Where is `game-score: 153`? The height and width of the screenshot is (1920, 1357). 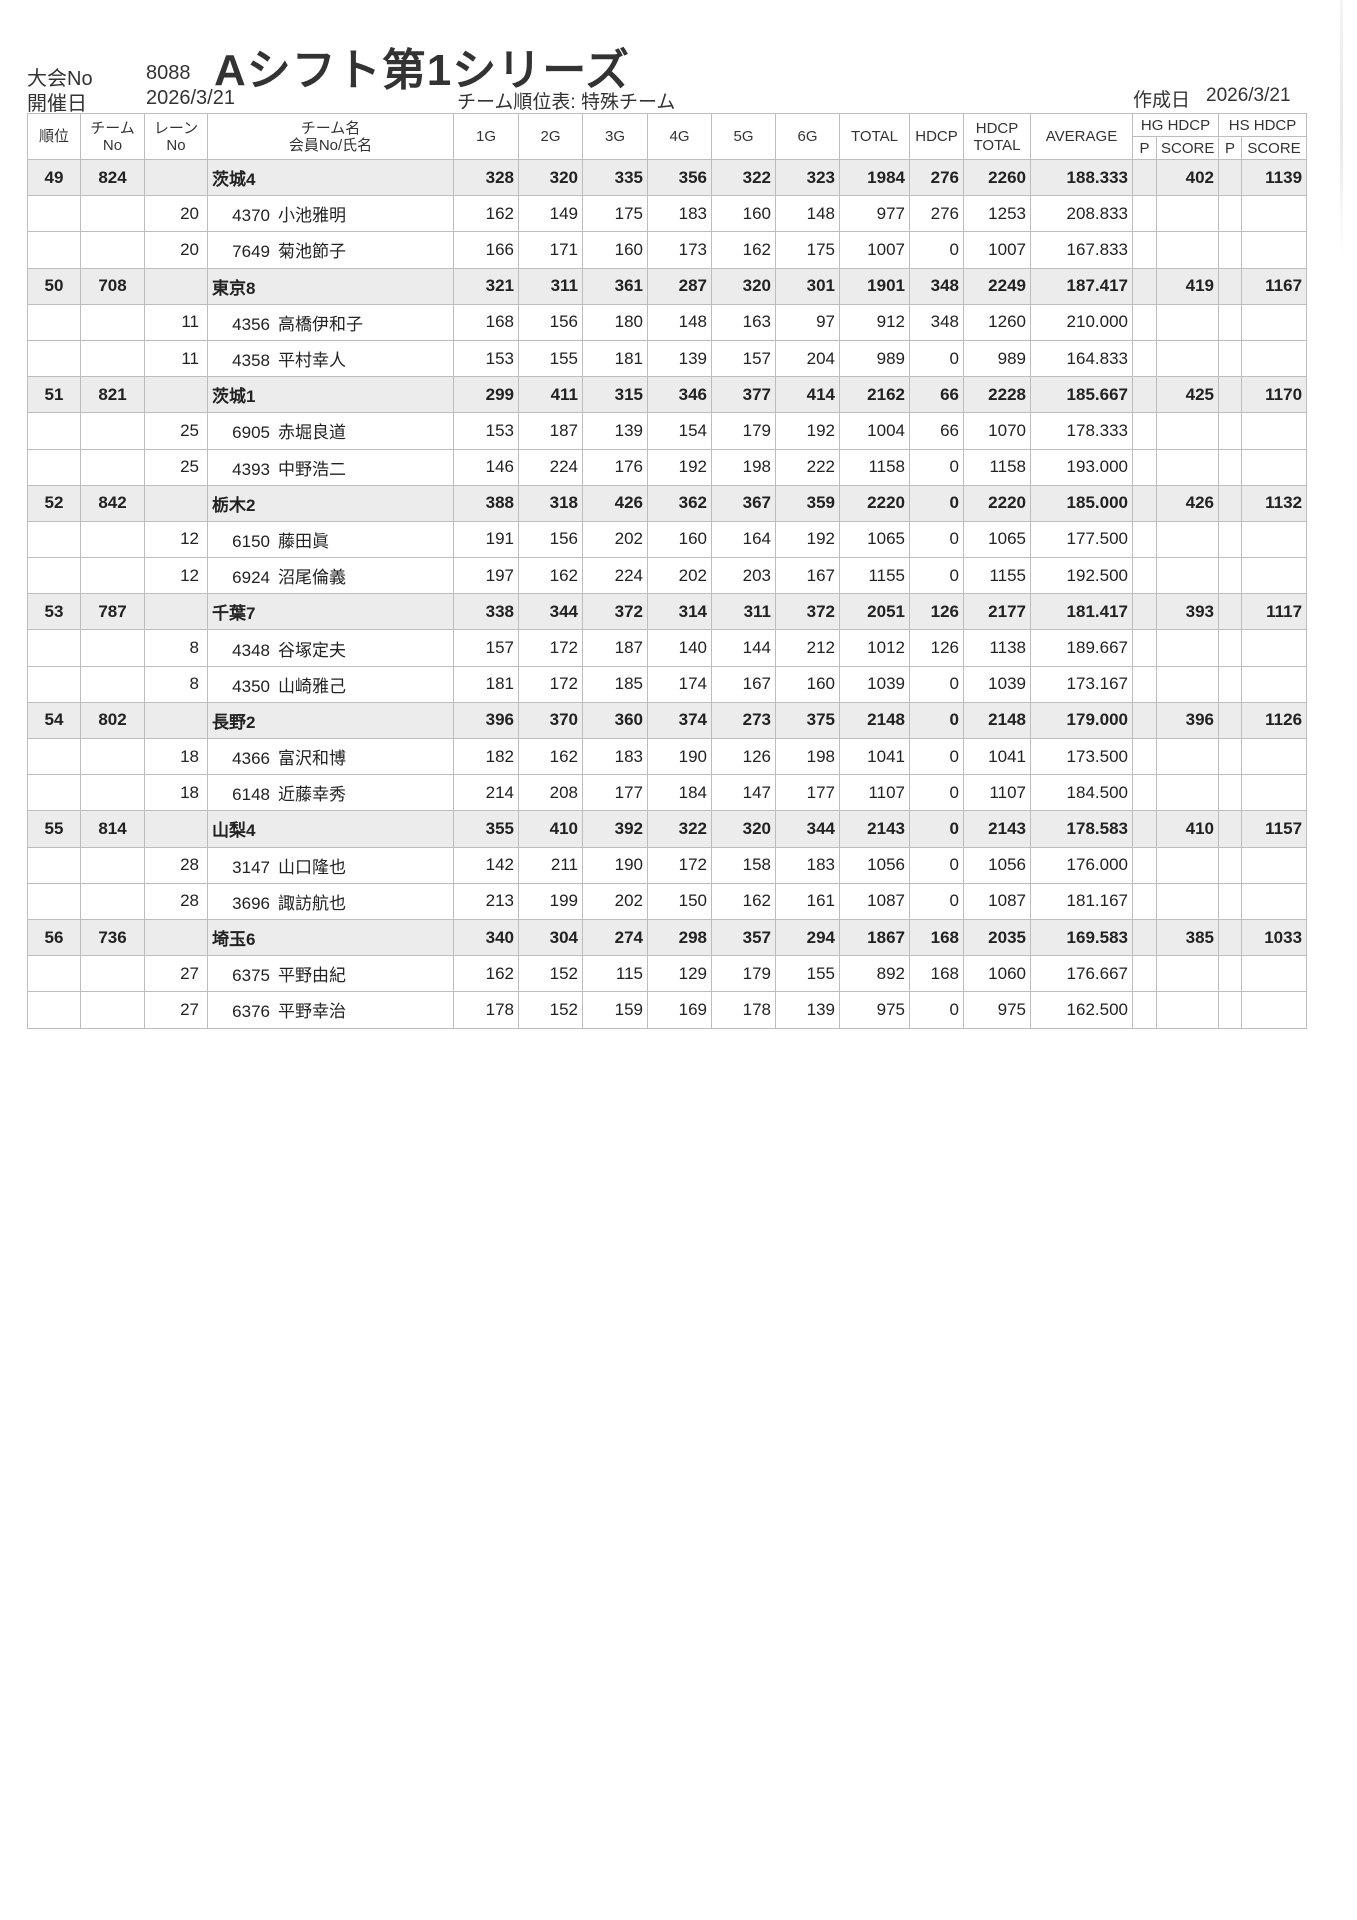 game-score: 153 is located at coordinates (486, 358).